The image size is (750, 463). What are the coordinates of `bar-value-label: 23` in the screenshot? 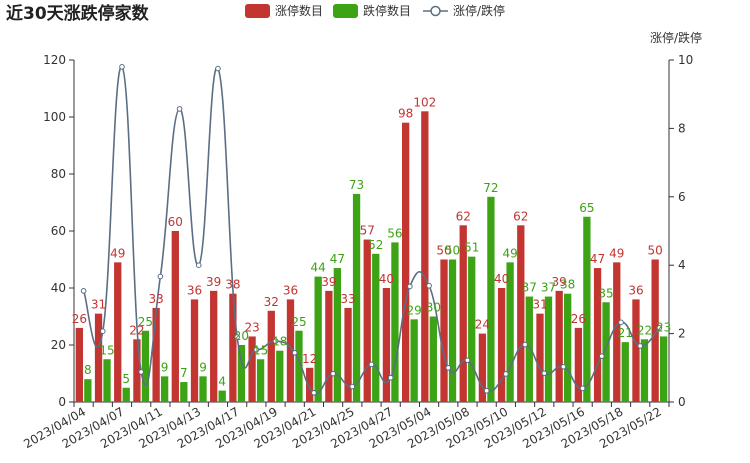 It's located at (663, 327).